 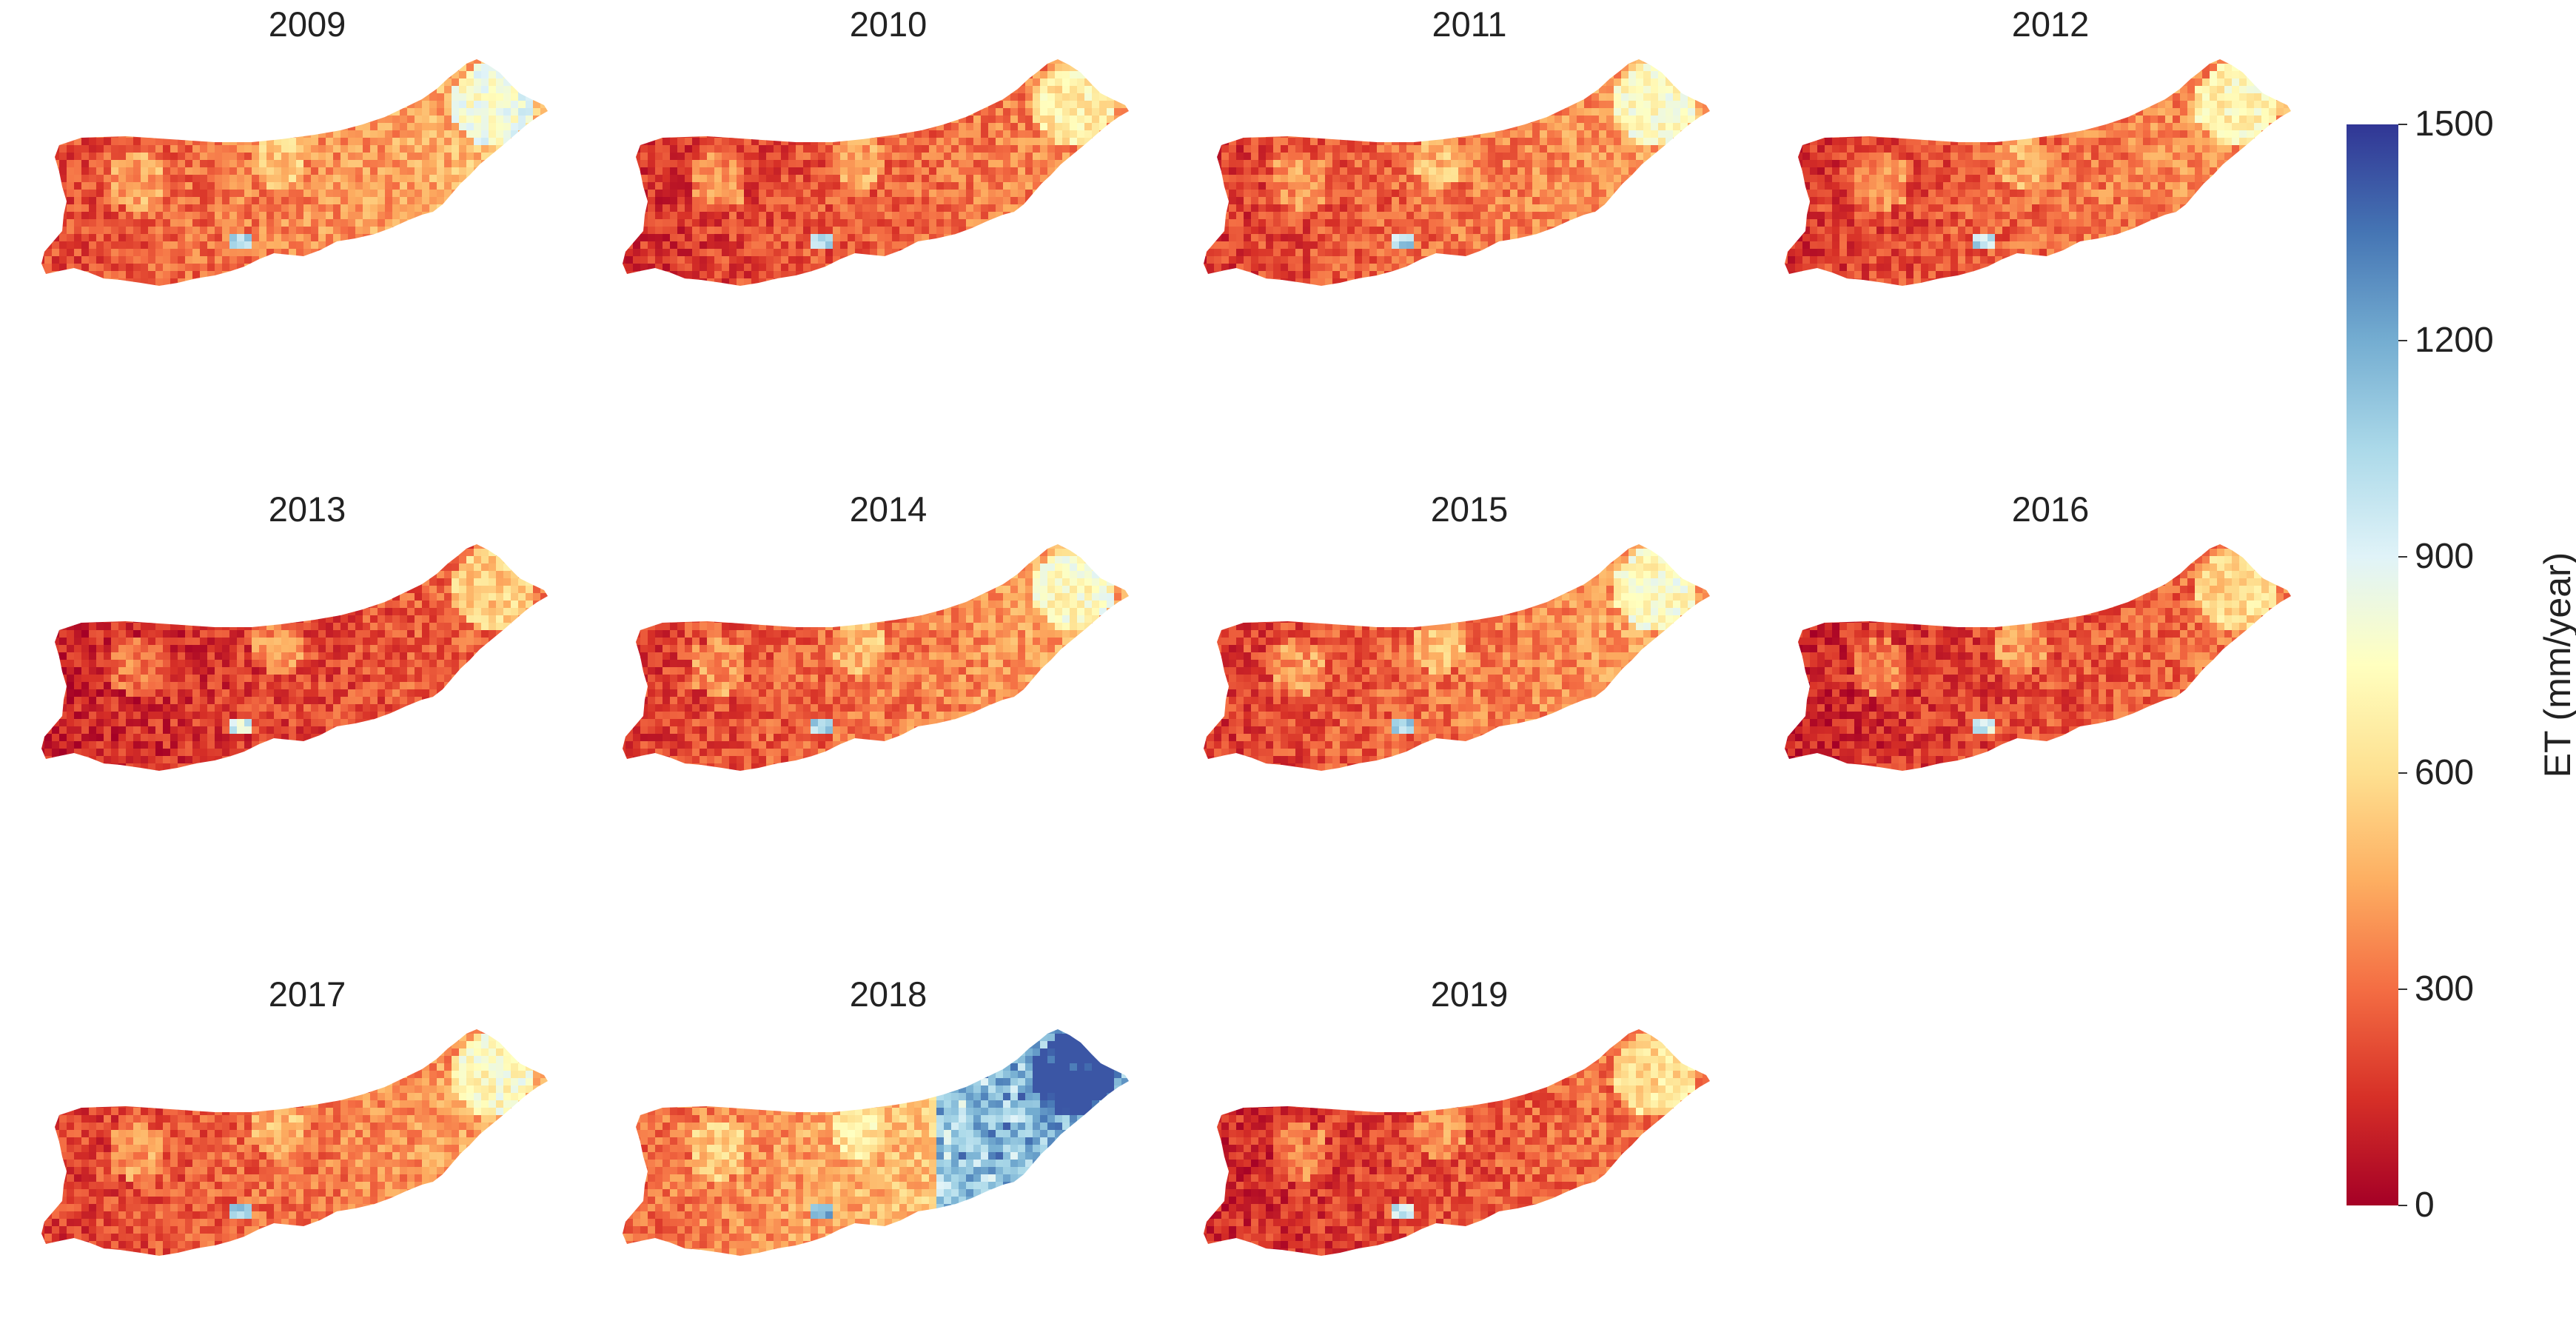 I want to click on panel-title: 2010, so click(x=888, y=25).